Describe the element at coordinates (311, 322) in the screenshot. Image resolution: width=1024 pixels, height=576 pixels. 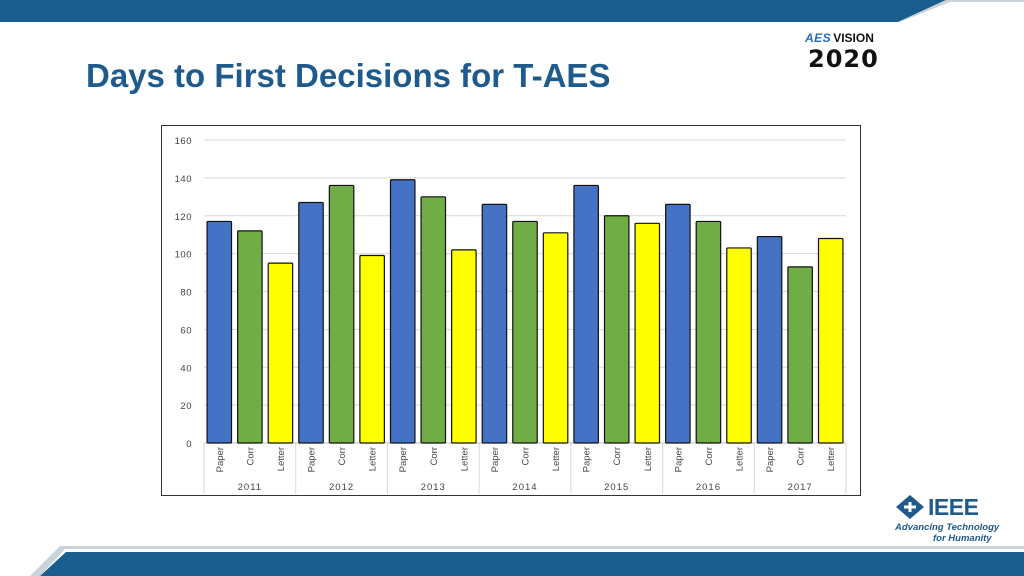
I see `bar-paper-2012` at that location.